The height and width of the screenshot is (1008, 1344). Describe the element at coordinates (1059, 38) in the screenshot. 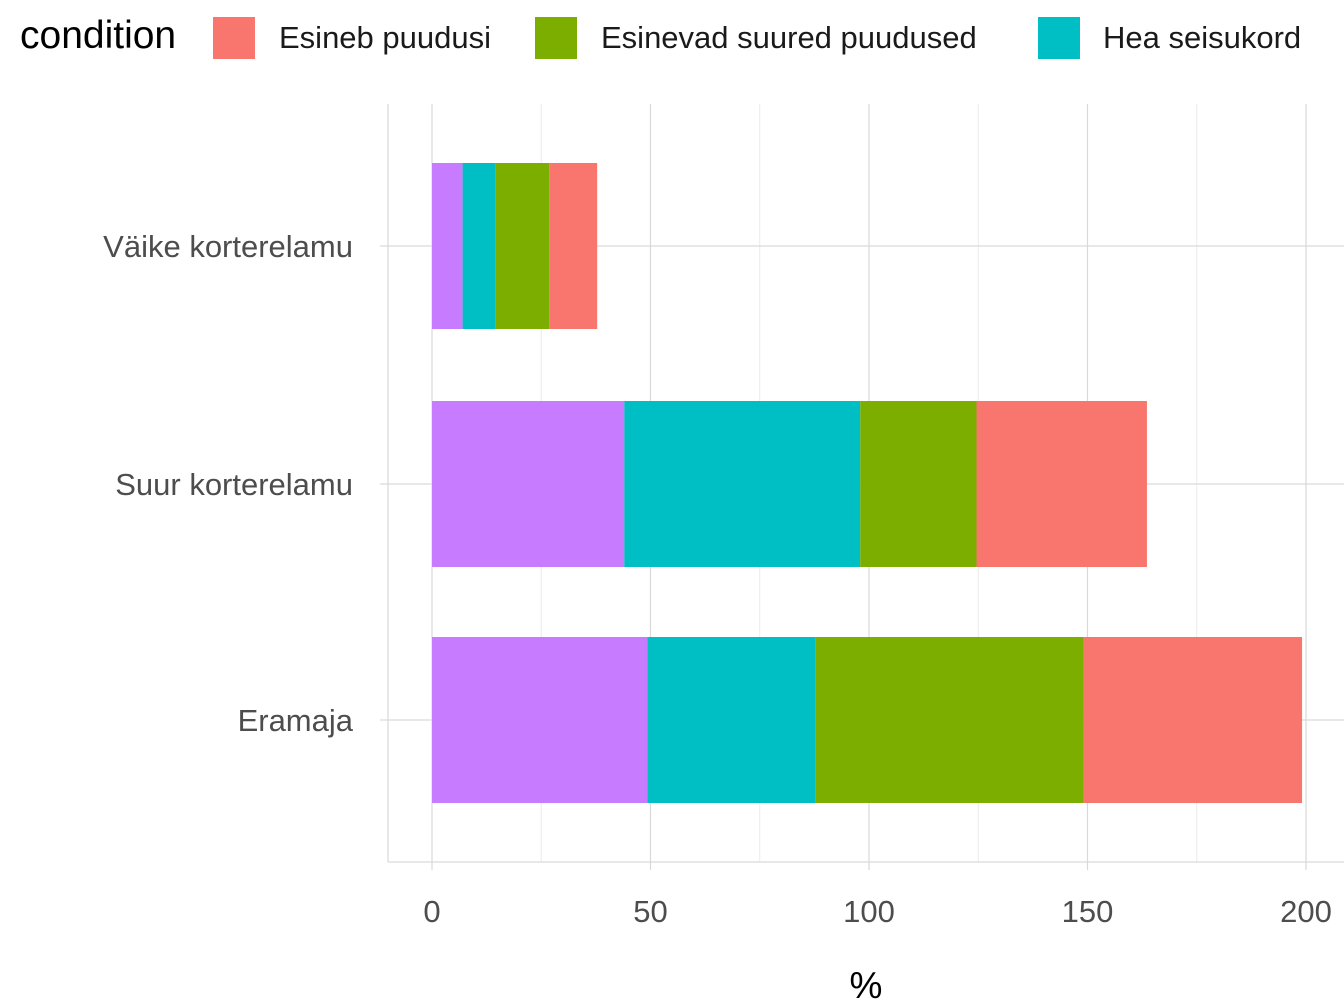

I see `legend-key-hea-seisukord` at that location.